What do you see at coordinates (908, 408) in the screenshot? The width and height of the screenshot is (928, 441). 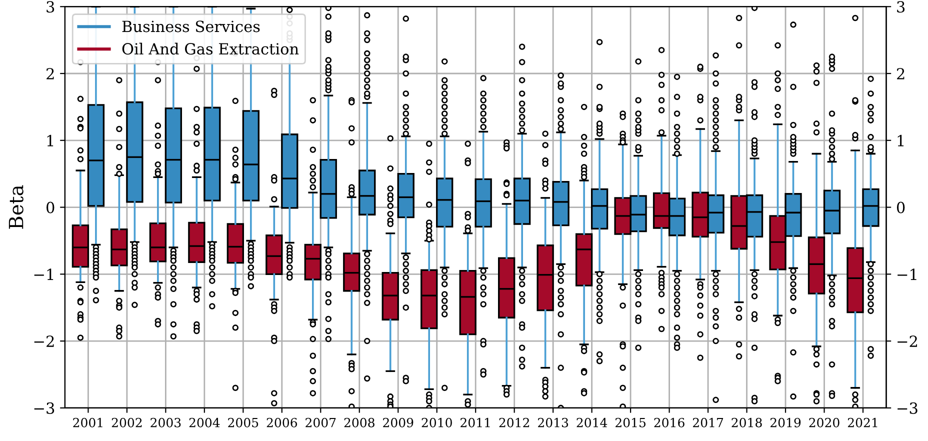 I see `y2-tick-label: −3` at bounding box center [908, 408].